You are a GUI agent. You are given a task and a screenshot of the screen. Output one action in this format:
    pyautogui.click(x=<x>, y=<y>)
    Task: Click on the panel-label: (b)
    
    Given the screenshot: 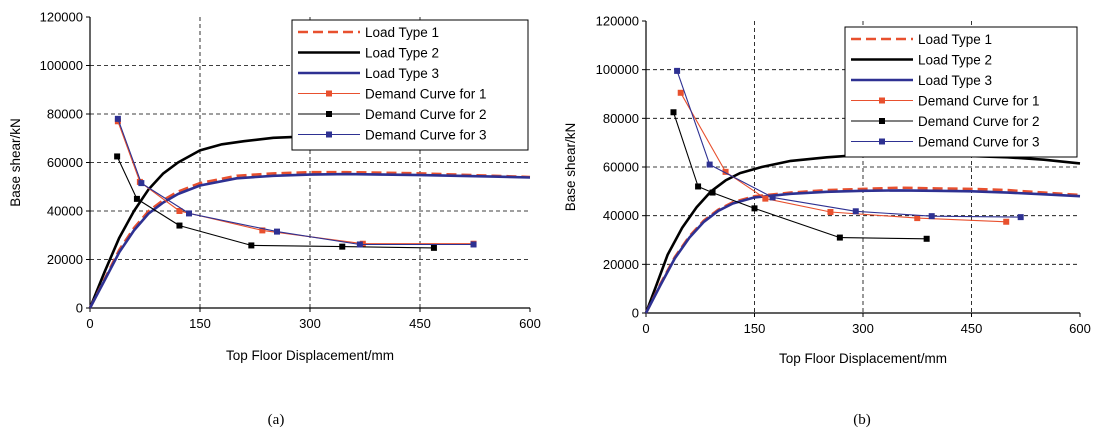 What is the action you would take?
    pyautogui.click(x=862, y=420)
    